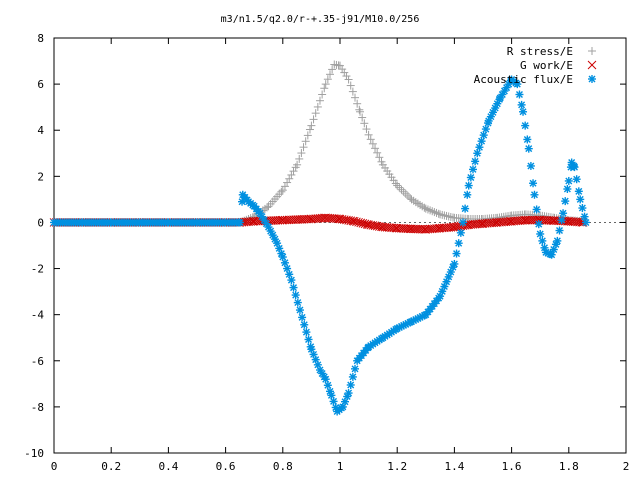 This screenshot has width=640, height=480. I want to click on x-tick-label: 1.8, so click(569, 466).